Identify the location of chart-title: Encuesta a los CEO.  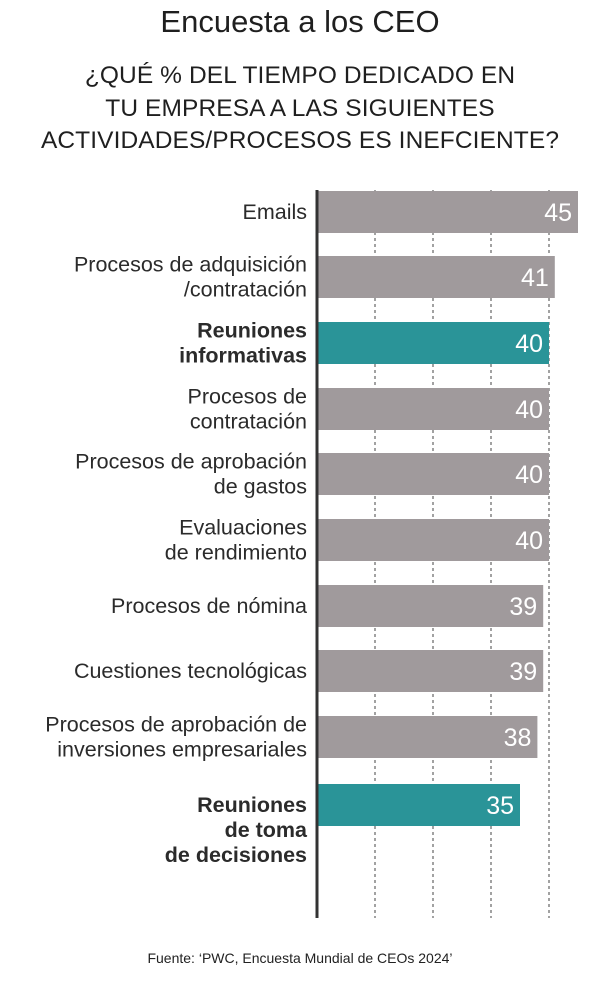
(300, 21).